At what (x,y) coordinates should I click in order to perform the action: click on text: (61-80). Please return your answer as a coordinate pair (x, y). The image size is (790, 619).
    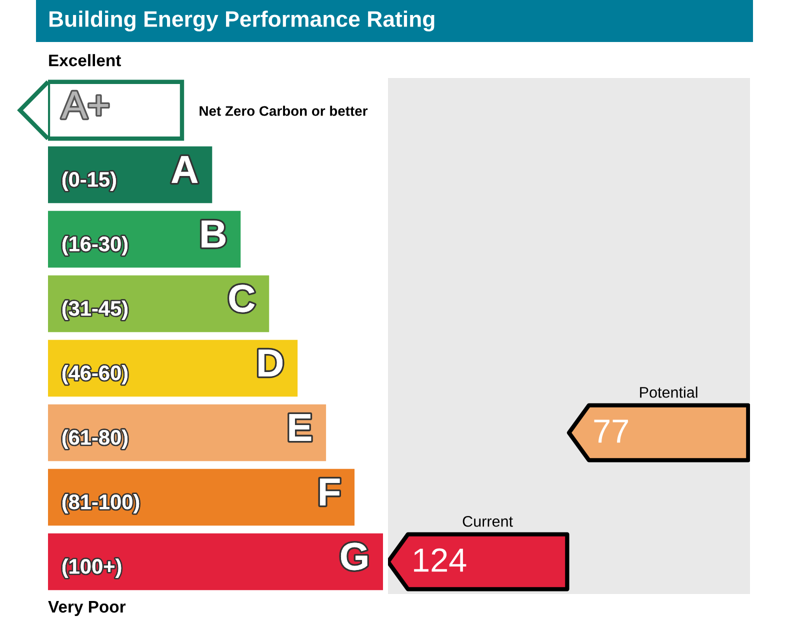
    Looking at the image, I should click on (95, 439).